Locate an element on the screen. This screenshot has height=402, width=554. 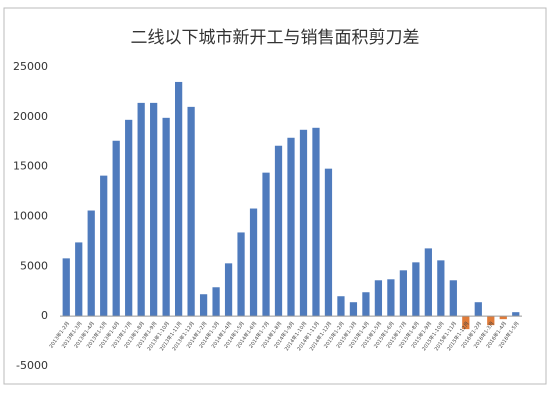
y-tick-label: 20000 is located at coordinates (30, 116).